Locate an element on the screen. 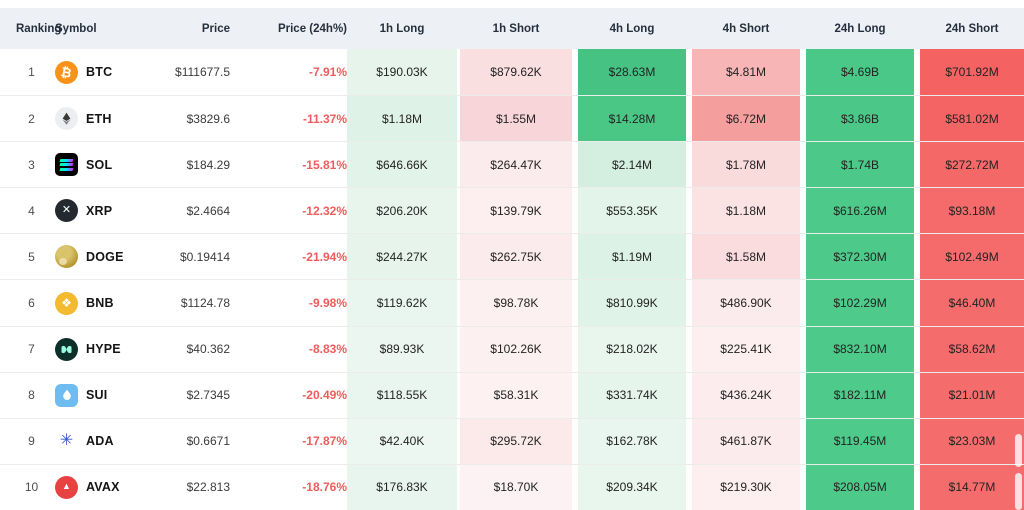 The height and width of the screenshot is (510, 1024). header-24h-long: 24h Long is located at coordinates (860, 28).